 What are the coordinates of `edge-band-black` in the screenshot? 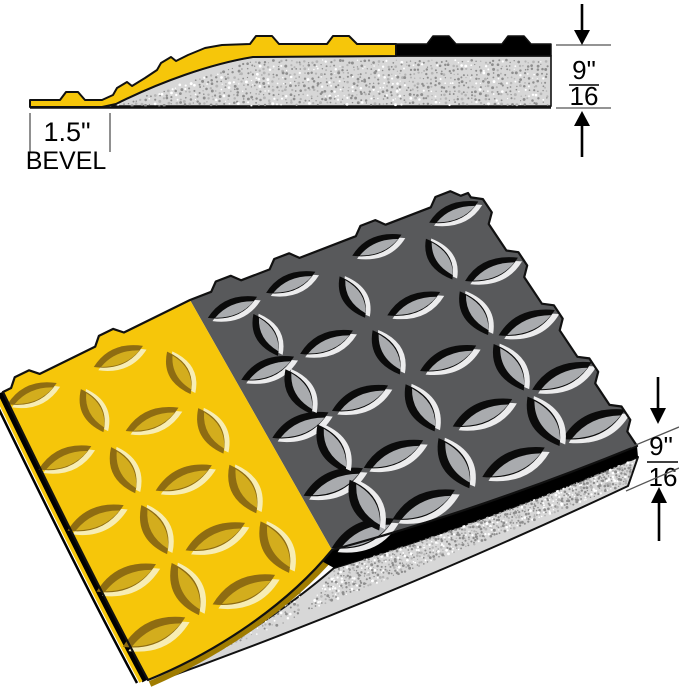 It's located at (478, 507).